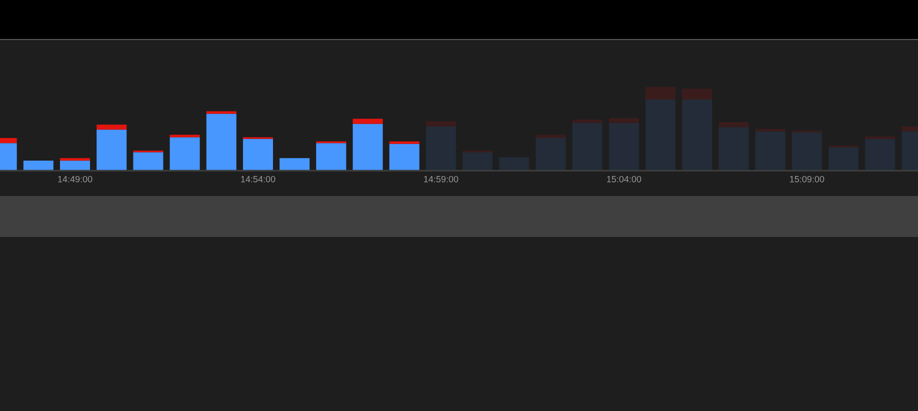 The height and width of the screenshot is (411, 918). I want to click on x-tick-label: 14:54:00, so click(258, 179).